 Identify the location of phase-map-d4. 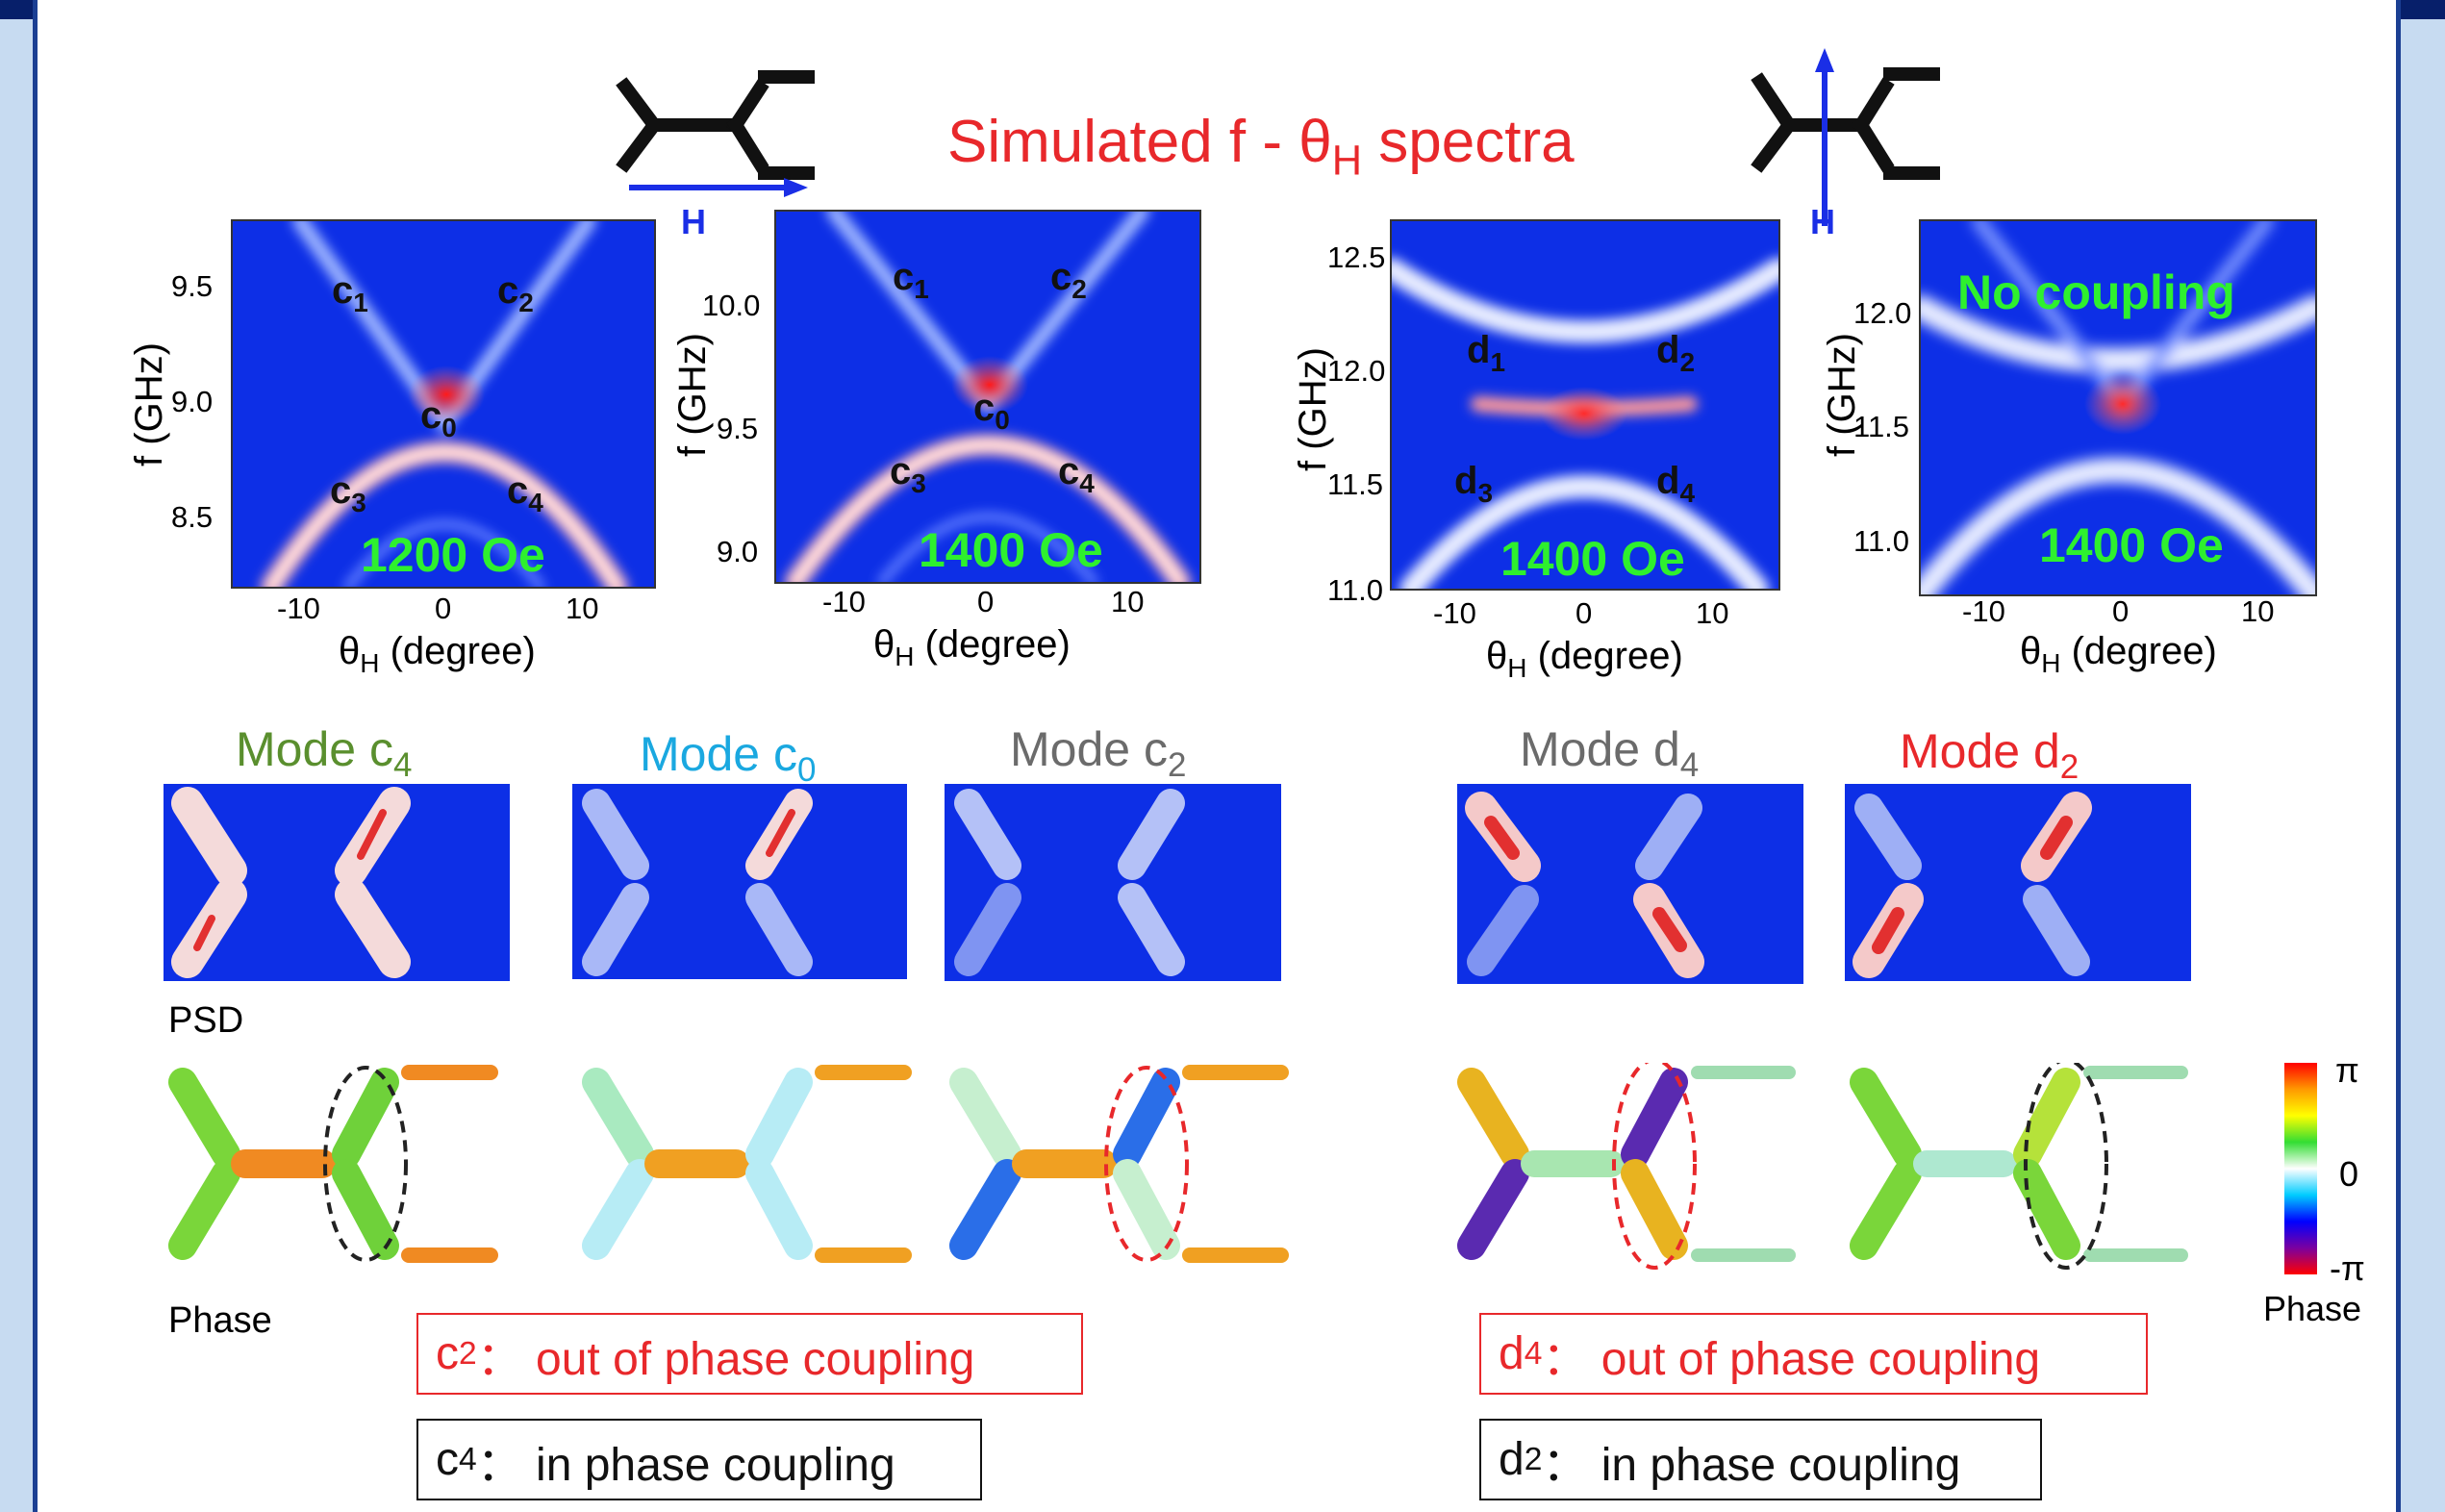
(1626, 1167).